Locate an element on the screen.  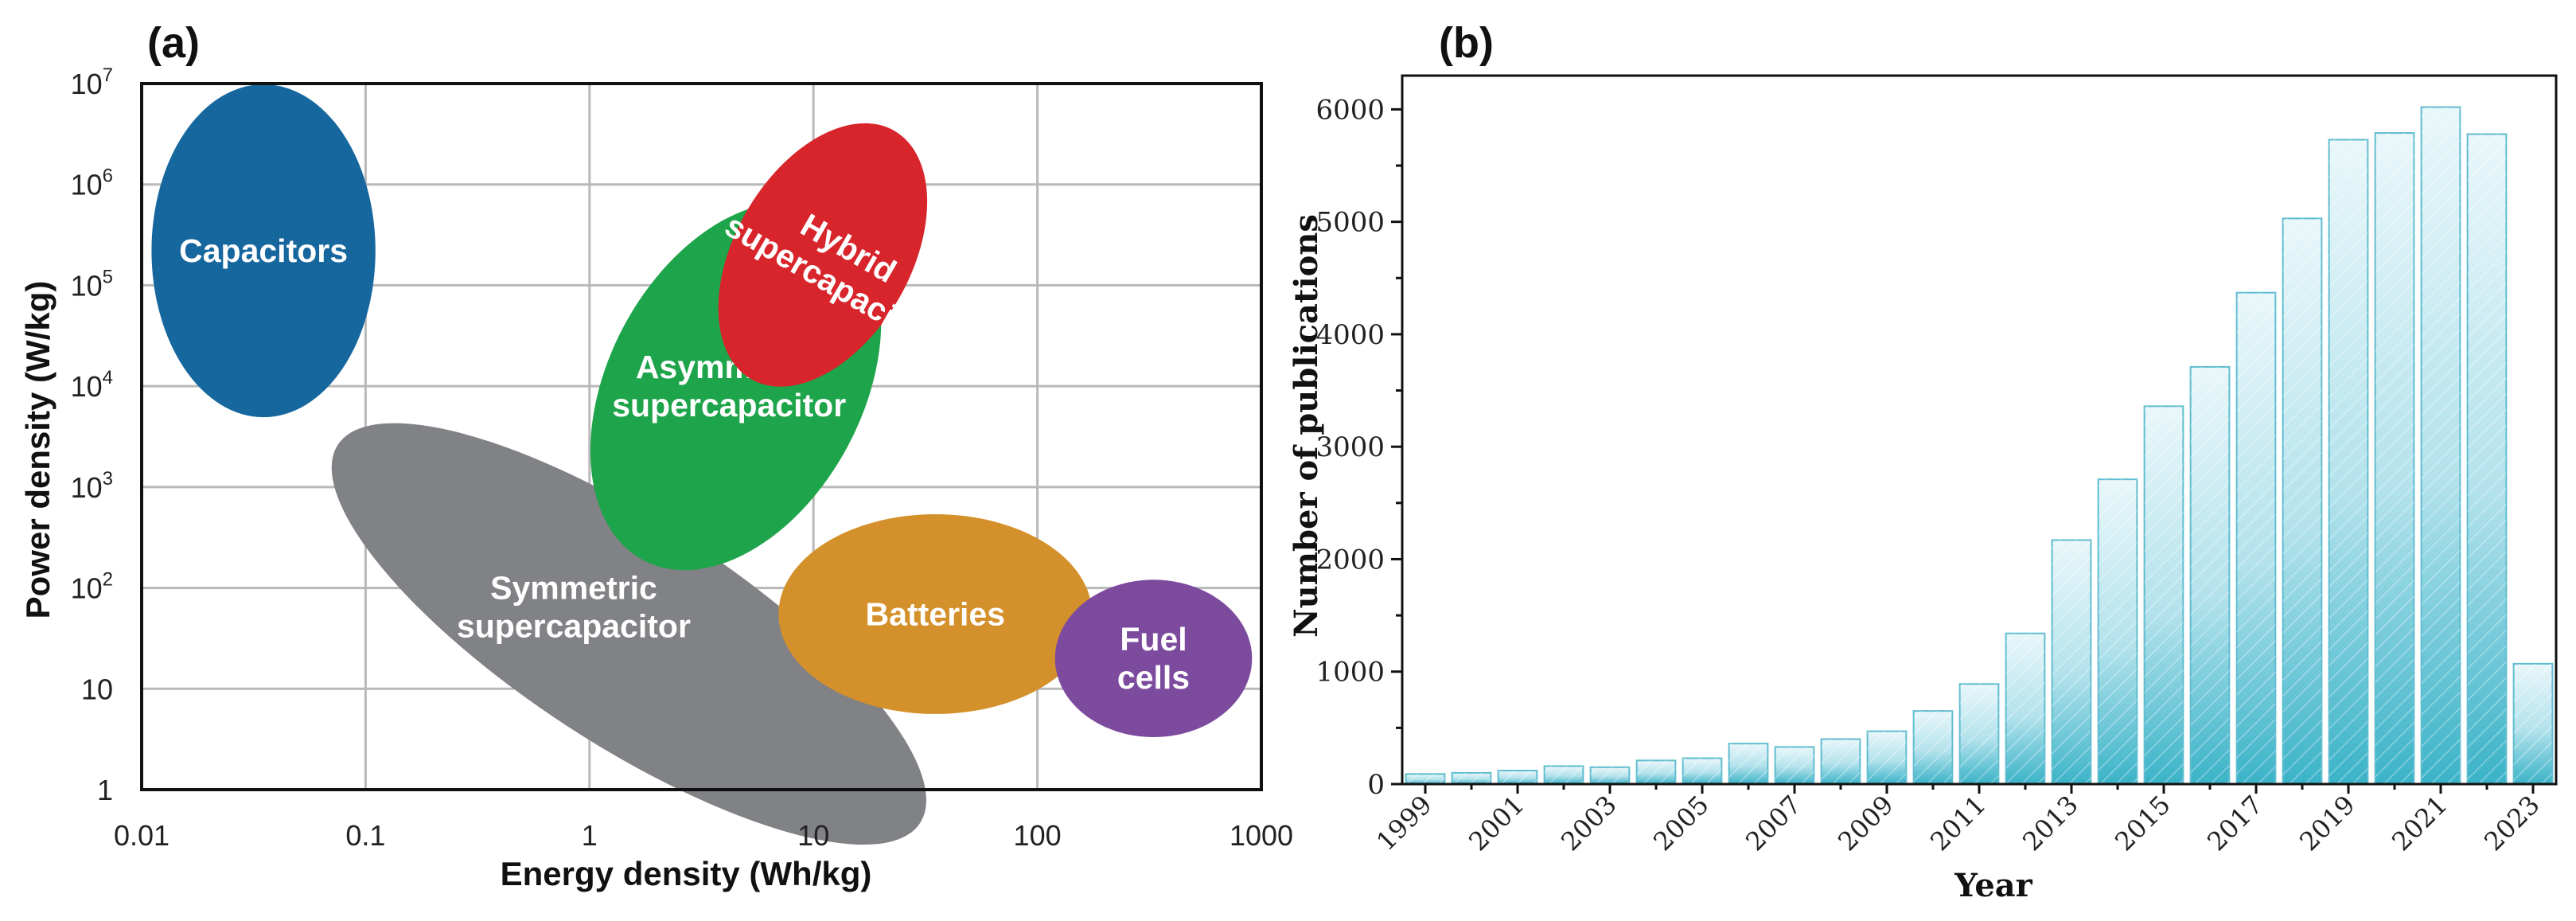
region-symmetric-ellipse is located at coordinates (628, 634).